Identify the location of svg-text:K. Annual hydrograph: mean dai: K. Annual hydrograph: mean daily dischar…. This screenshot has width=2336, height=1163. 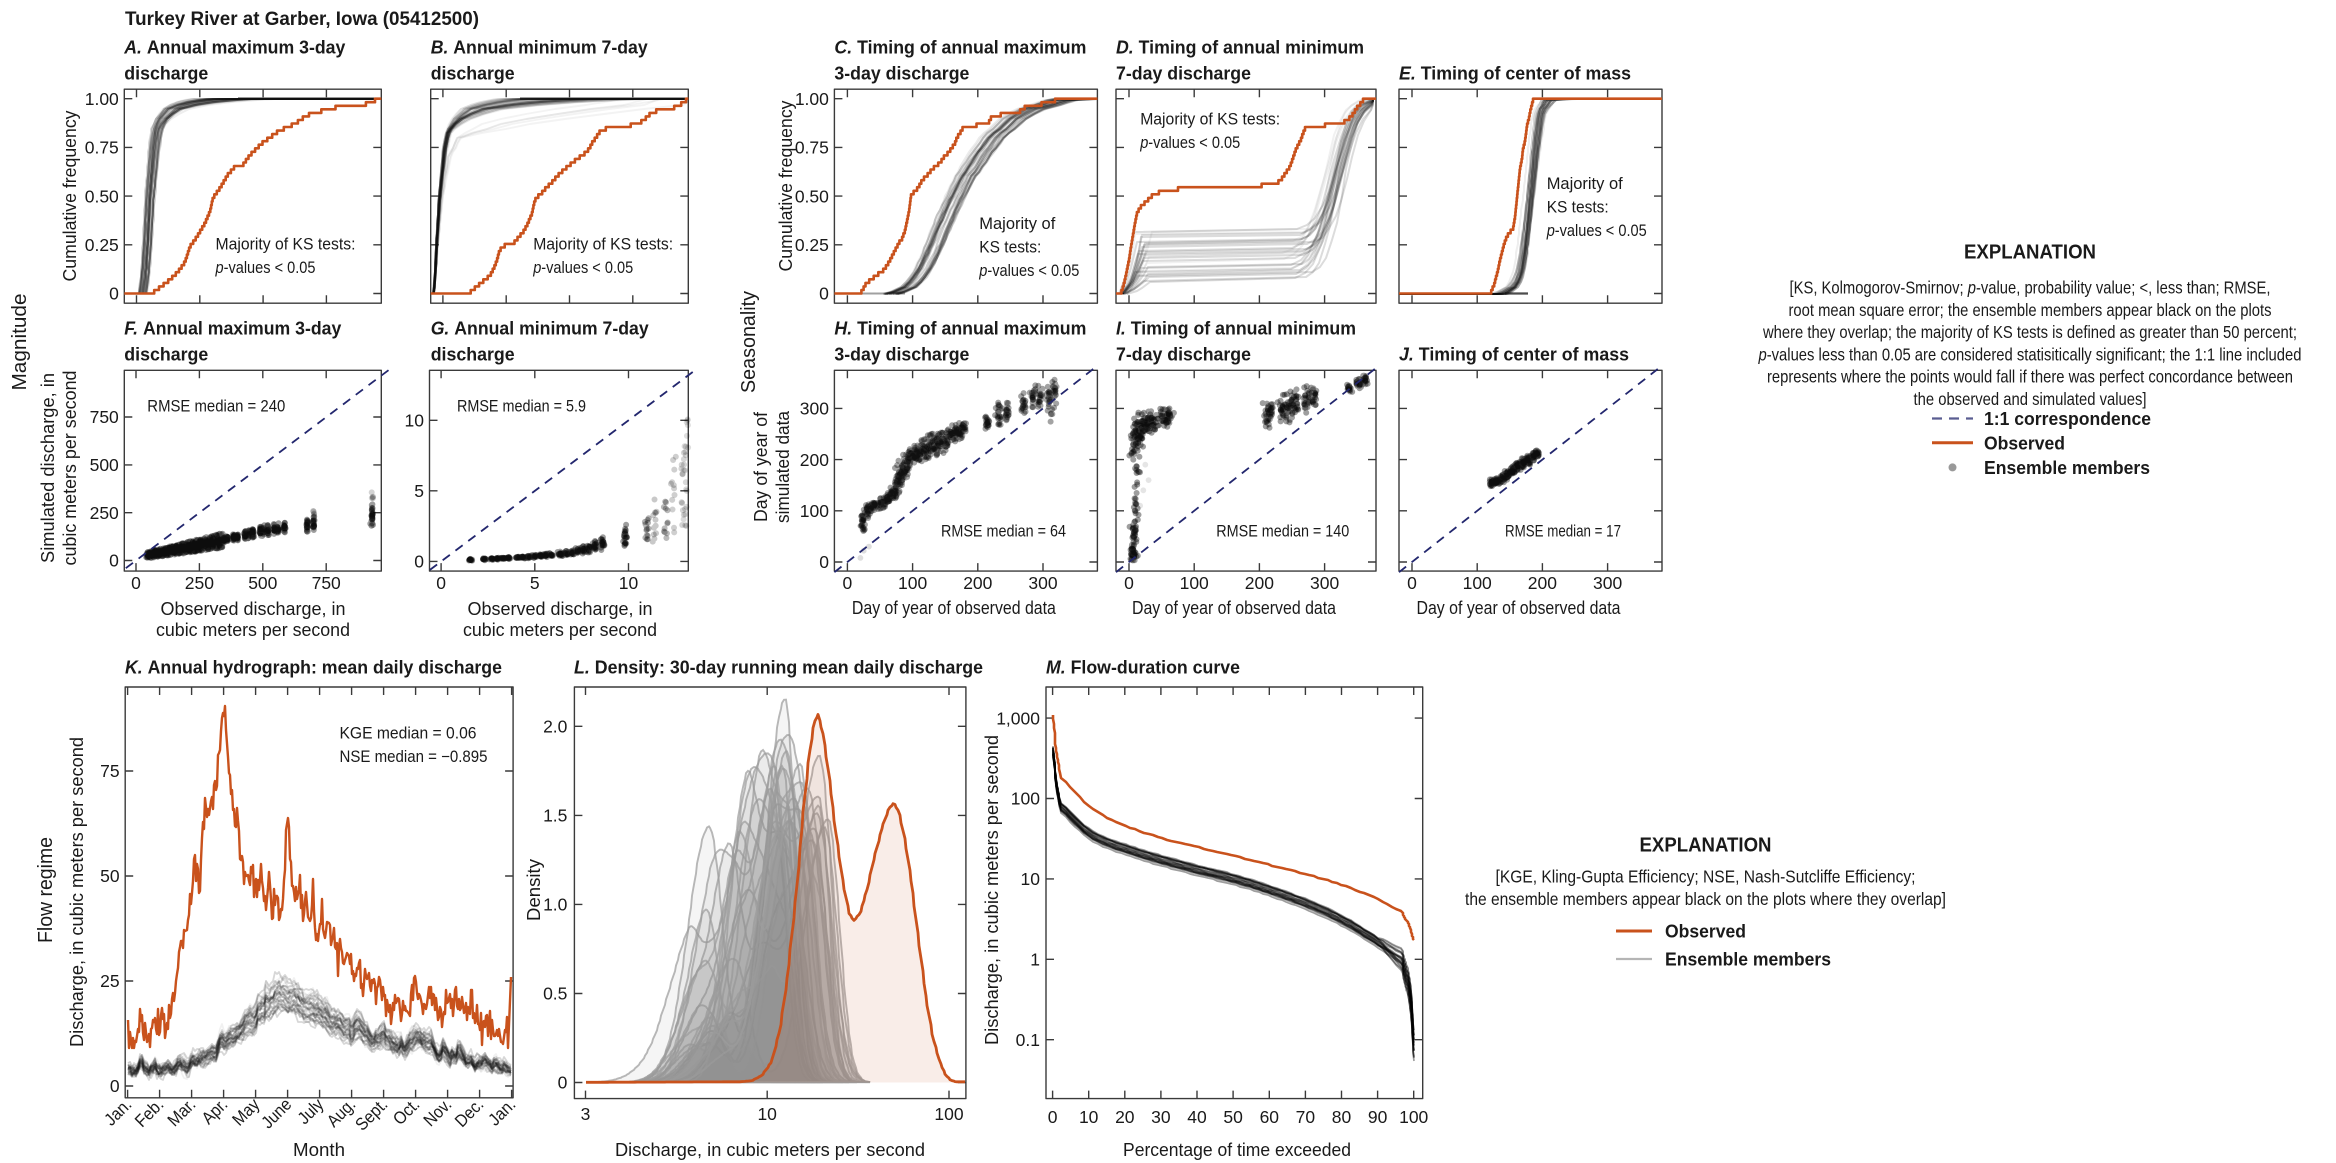
(313, 667).